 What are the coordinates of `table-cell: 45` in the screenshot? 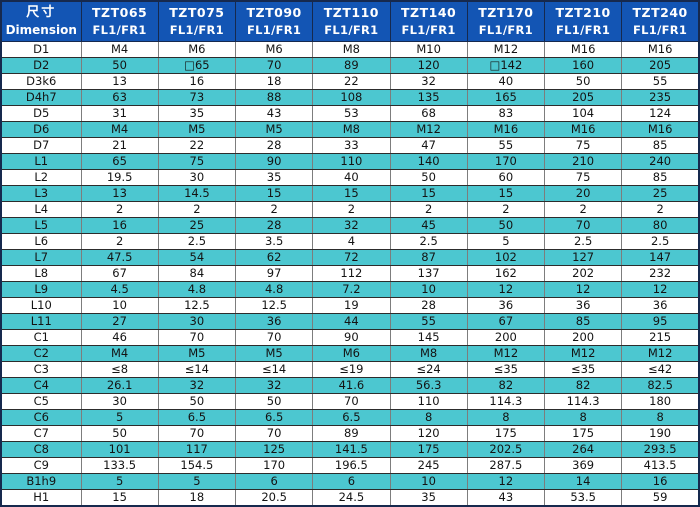 It's located at (428, 225).